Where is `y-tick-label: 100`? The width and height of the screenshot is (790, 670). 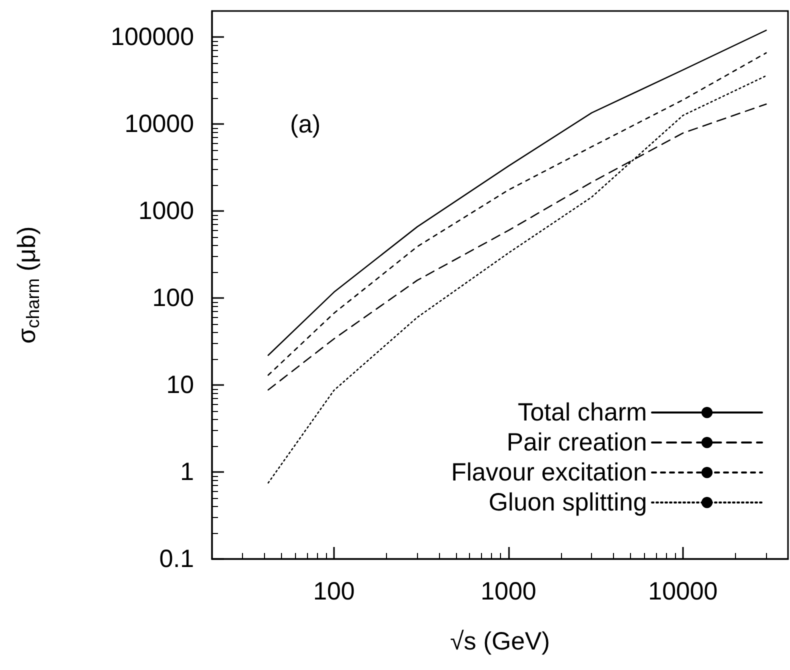 y-tick-label: 100 is located at coordinates (173, 298).